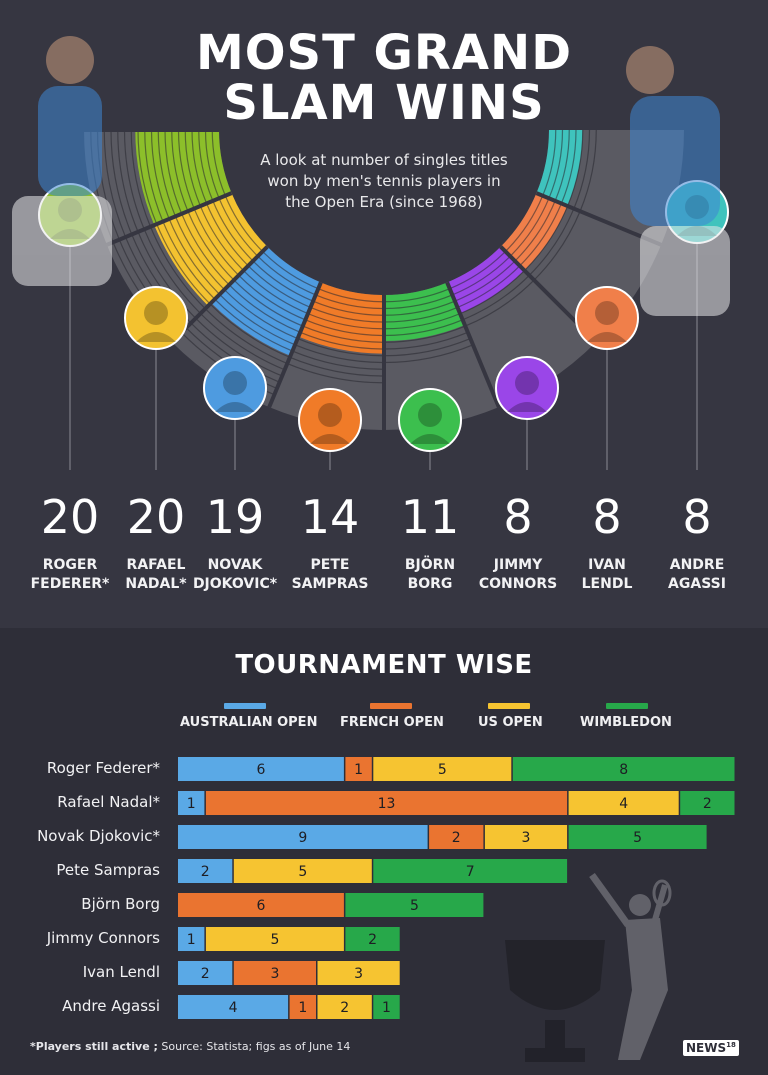  What do you see at coordinates (607, 565) in the screenshot?
I see `player-name-line1: IVAN` at bounding box center [607, 565].